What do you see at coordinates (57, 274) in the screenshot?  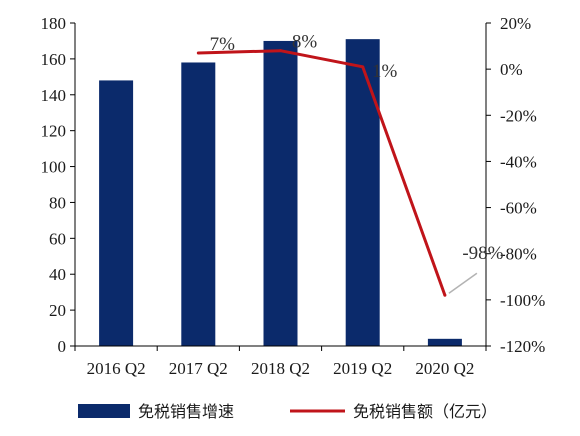 I see `left-axis-tick-label: 40` at bounding box center [57, 274].